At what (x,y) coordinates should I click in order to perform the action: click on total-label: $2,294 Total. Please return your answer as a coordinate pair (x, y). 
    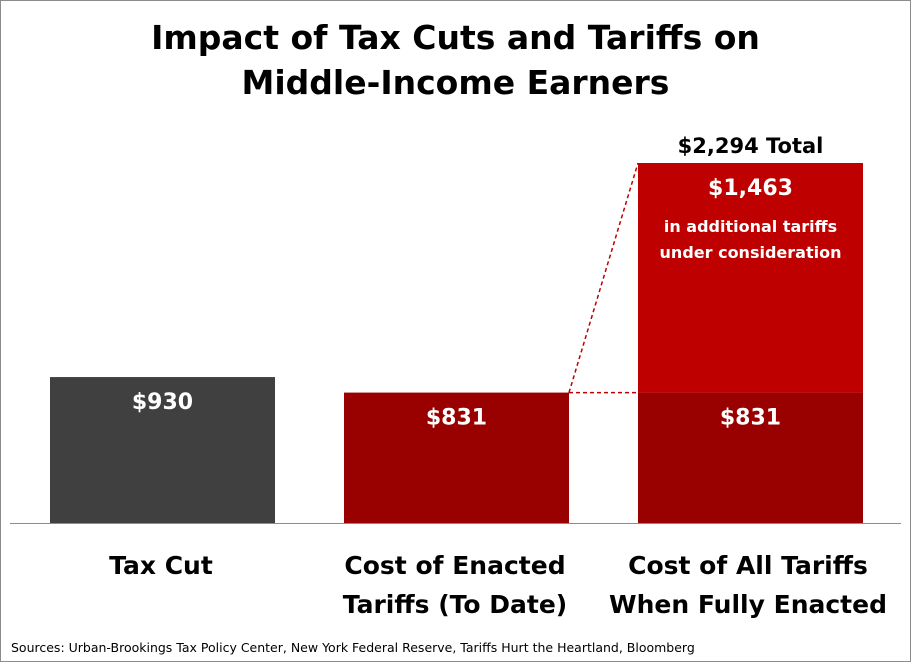
    Looking at the image, I should click on (751, 146).